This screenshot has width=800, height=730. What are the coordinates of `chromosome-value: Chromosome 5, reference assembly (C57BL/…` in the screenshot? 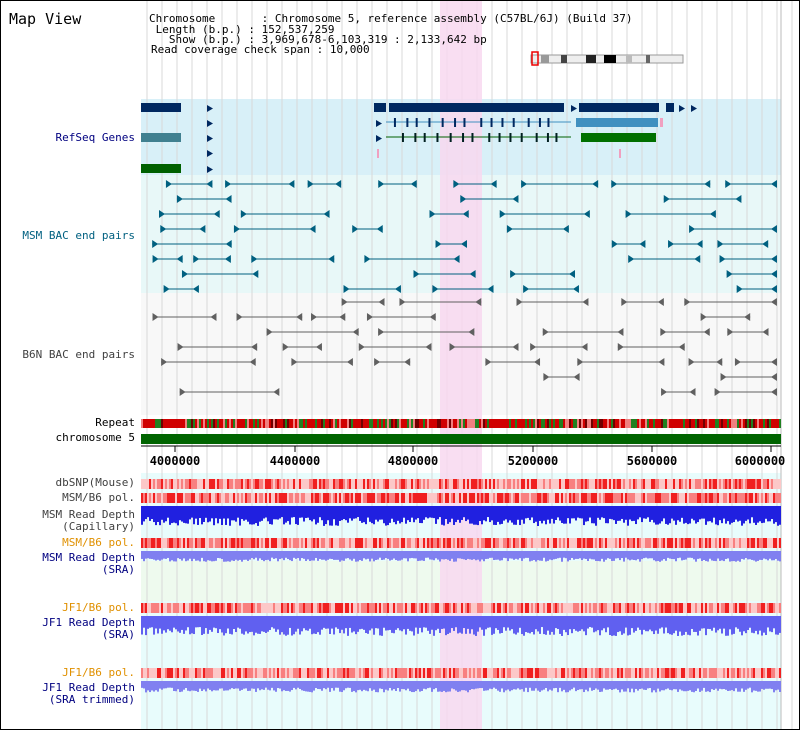 It's located at (453, 18).